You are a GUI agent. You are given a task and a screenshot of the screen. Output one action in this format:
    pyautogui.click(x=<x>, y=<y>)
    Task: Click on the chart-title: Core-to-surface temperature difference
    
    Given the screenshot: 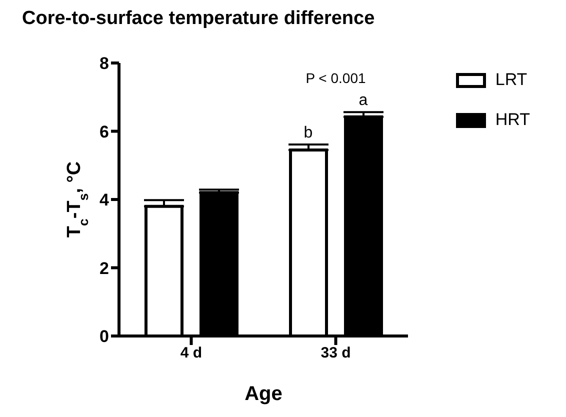 What is the action you would take?
    pyautogui.click(x=198, y=19)
    